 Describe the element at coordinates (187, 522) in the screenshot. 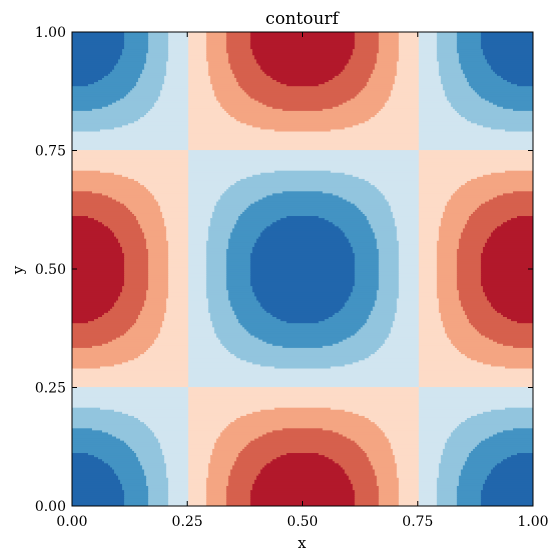

I see `x-tick-label: 0.25` at that location.